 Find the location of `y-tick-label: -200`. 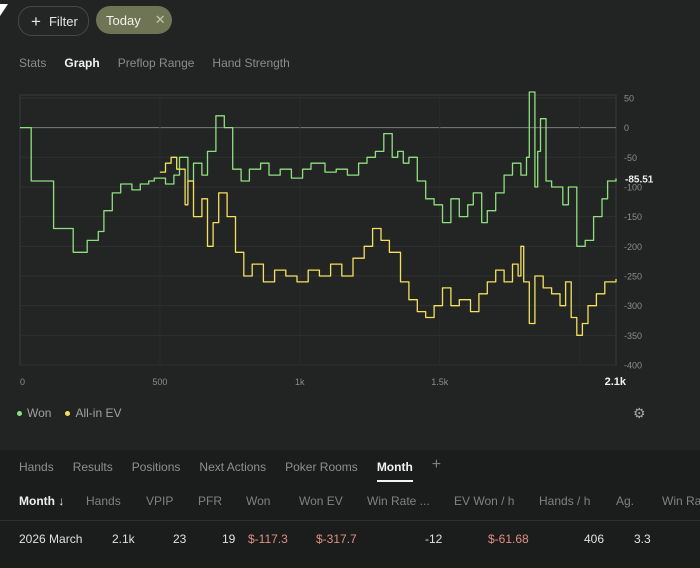

y-tick-label: -200 is located at coordinates (633, 247).